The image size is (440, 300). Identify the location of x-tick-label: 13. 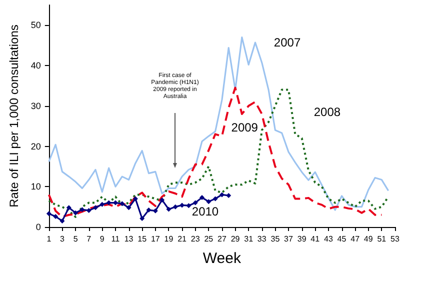
(129, 239).